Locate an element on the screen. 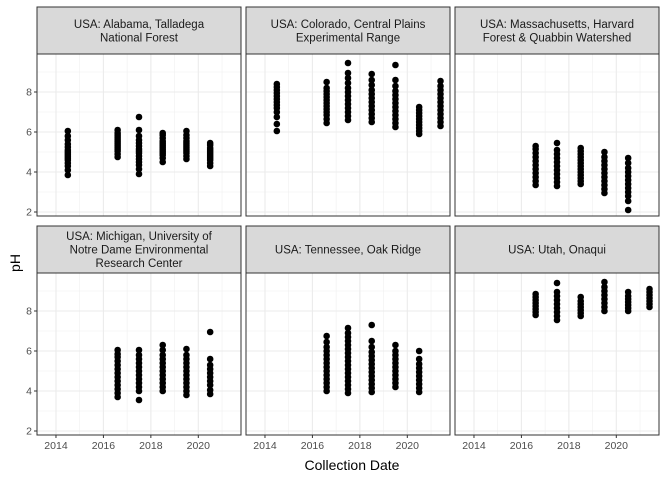 This screenshot has width=672, height=480. facet-title-line: USA: Massachusetts, Harvard is located at coordinates (557, 25).